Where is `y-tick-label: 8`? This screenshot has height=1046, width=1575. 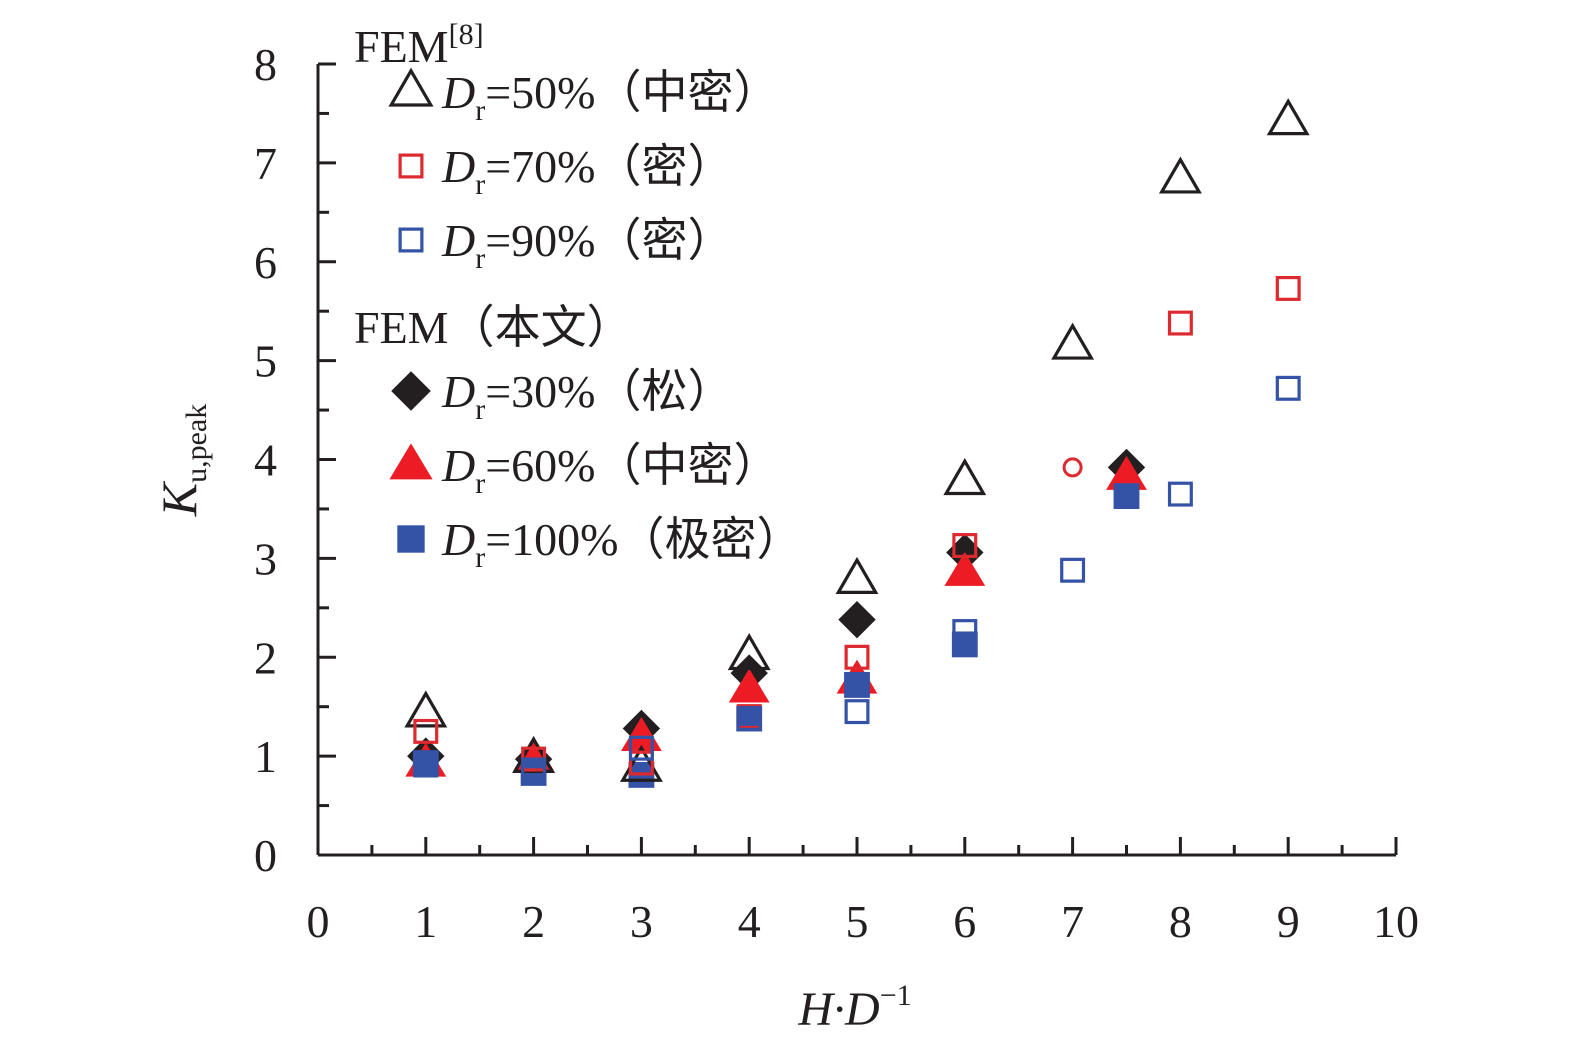
y-tick-label: 8 is located at coordinates (265, 64).